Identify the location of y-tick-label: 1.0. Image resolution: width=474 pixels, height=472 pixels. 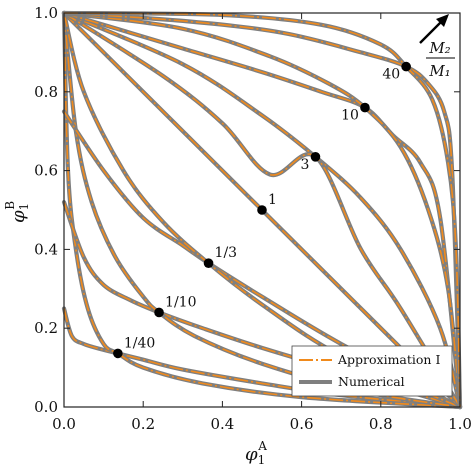
(46, 13).